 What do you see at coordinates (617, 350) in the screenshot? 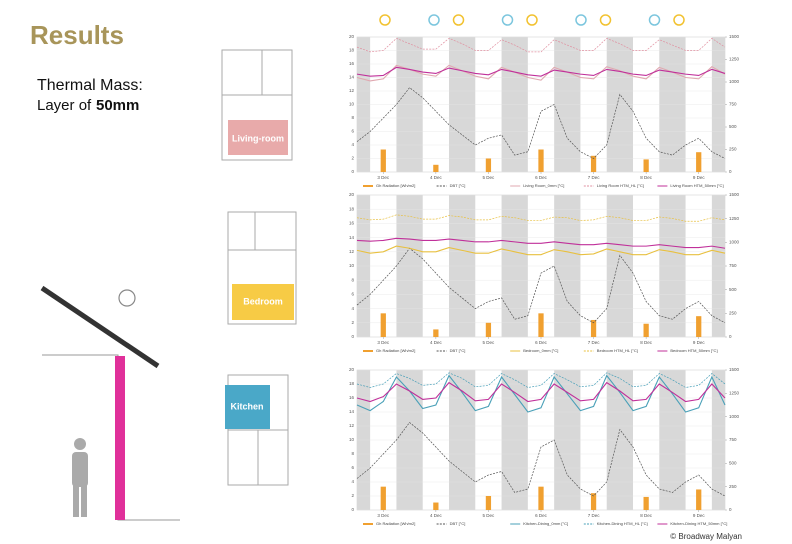
I see `legend-label: Bedroom HTM_HL [°C]` at bounding box center [617, 350].